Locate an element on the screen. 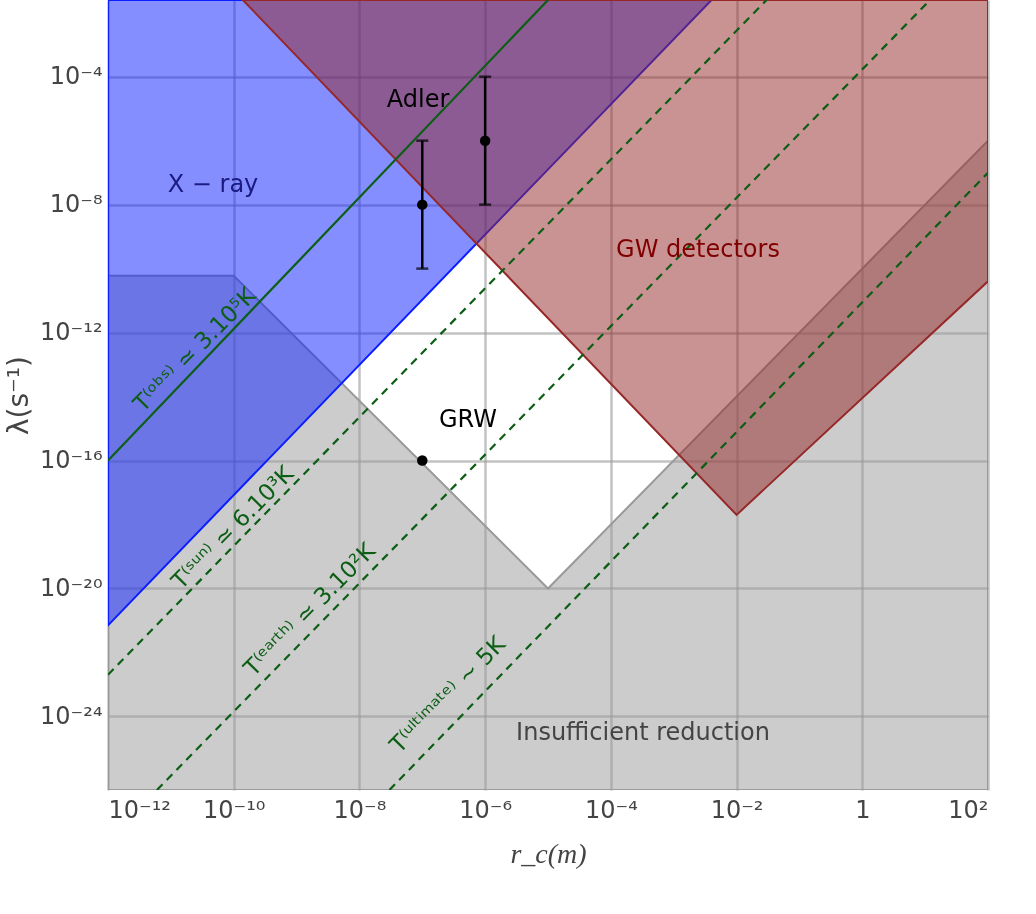  y-tick-label: 10⁻⁸ is located at coordinates (76, 204).